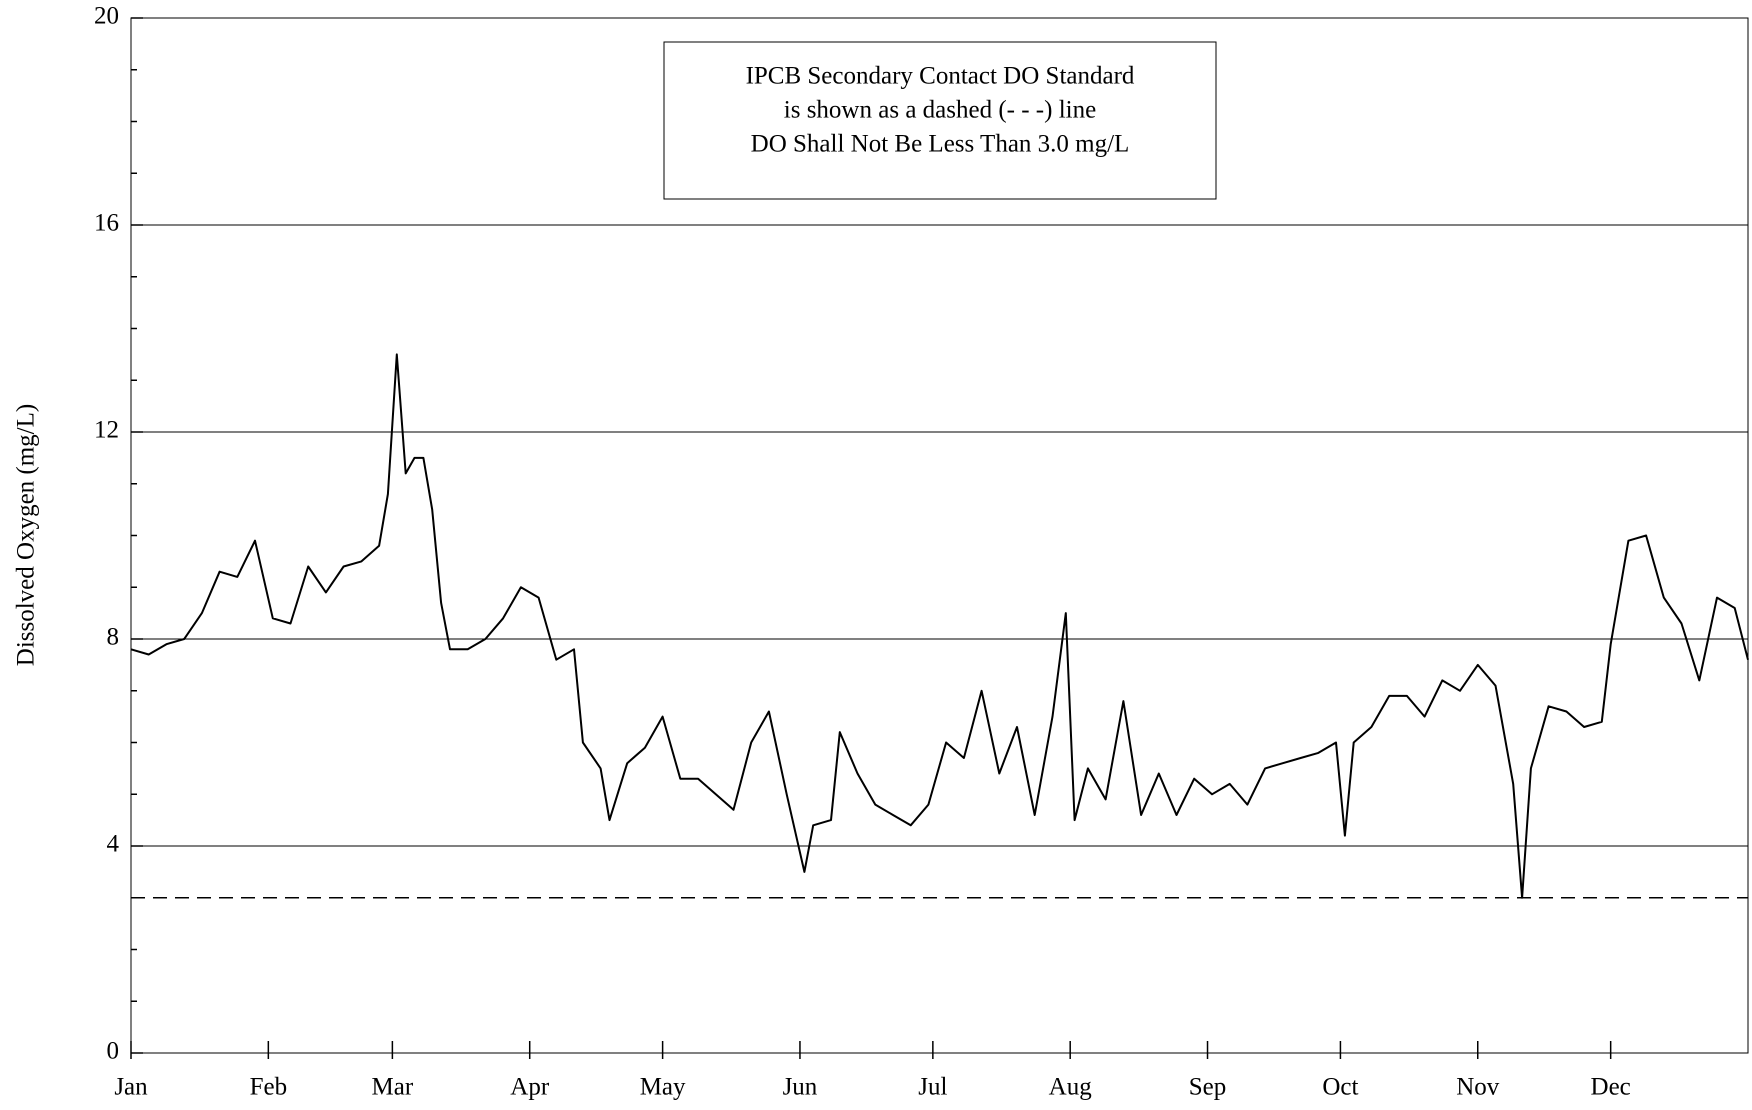 The width and height of the screenshot is (1752, 1110). What do you see at coordinates (1208, 1087) in the screenshot?
I see `x-tick-label: Sep` at bounding box center [1208, 1087].